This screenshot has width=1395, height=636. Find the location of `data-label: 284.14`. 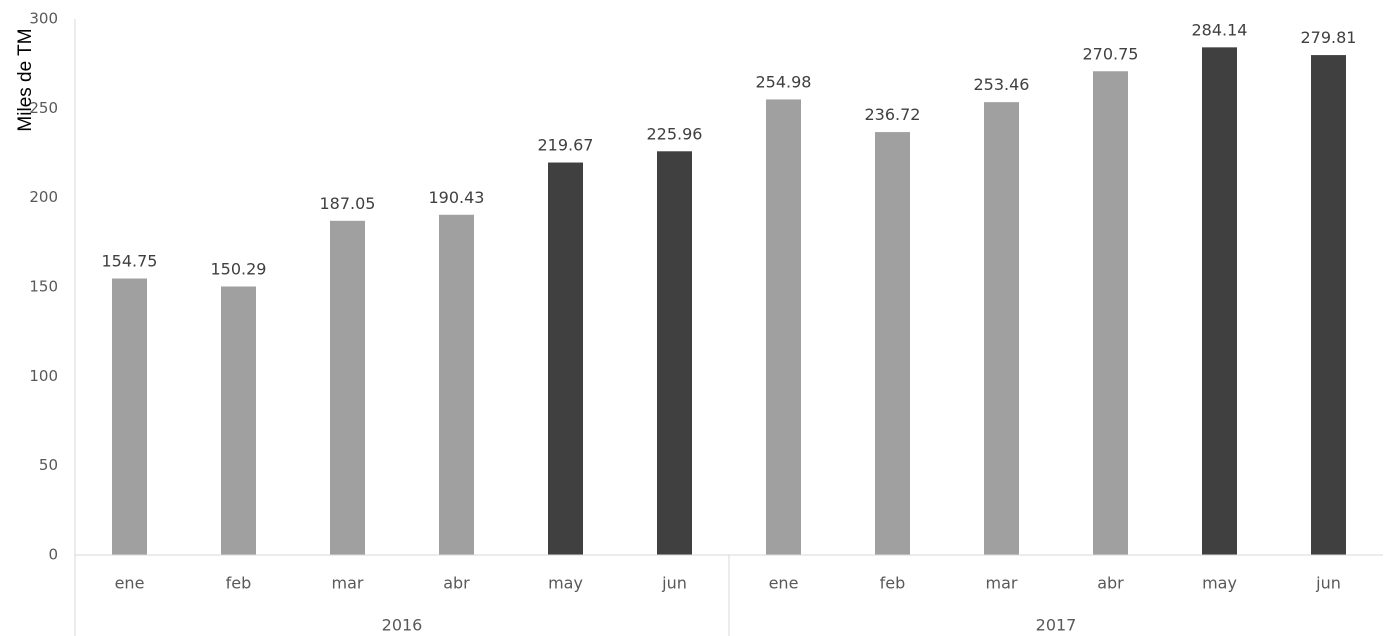

data-label: 284.14 is located at coordinates (1220, 29).